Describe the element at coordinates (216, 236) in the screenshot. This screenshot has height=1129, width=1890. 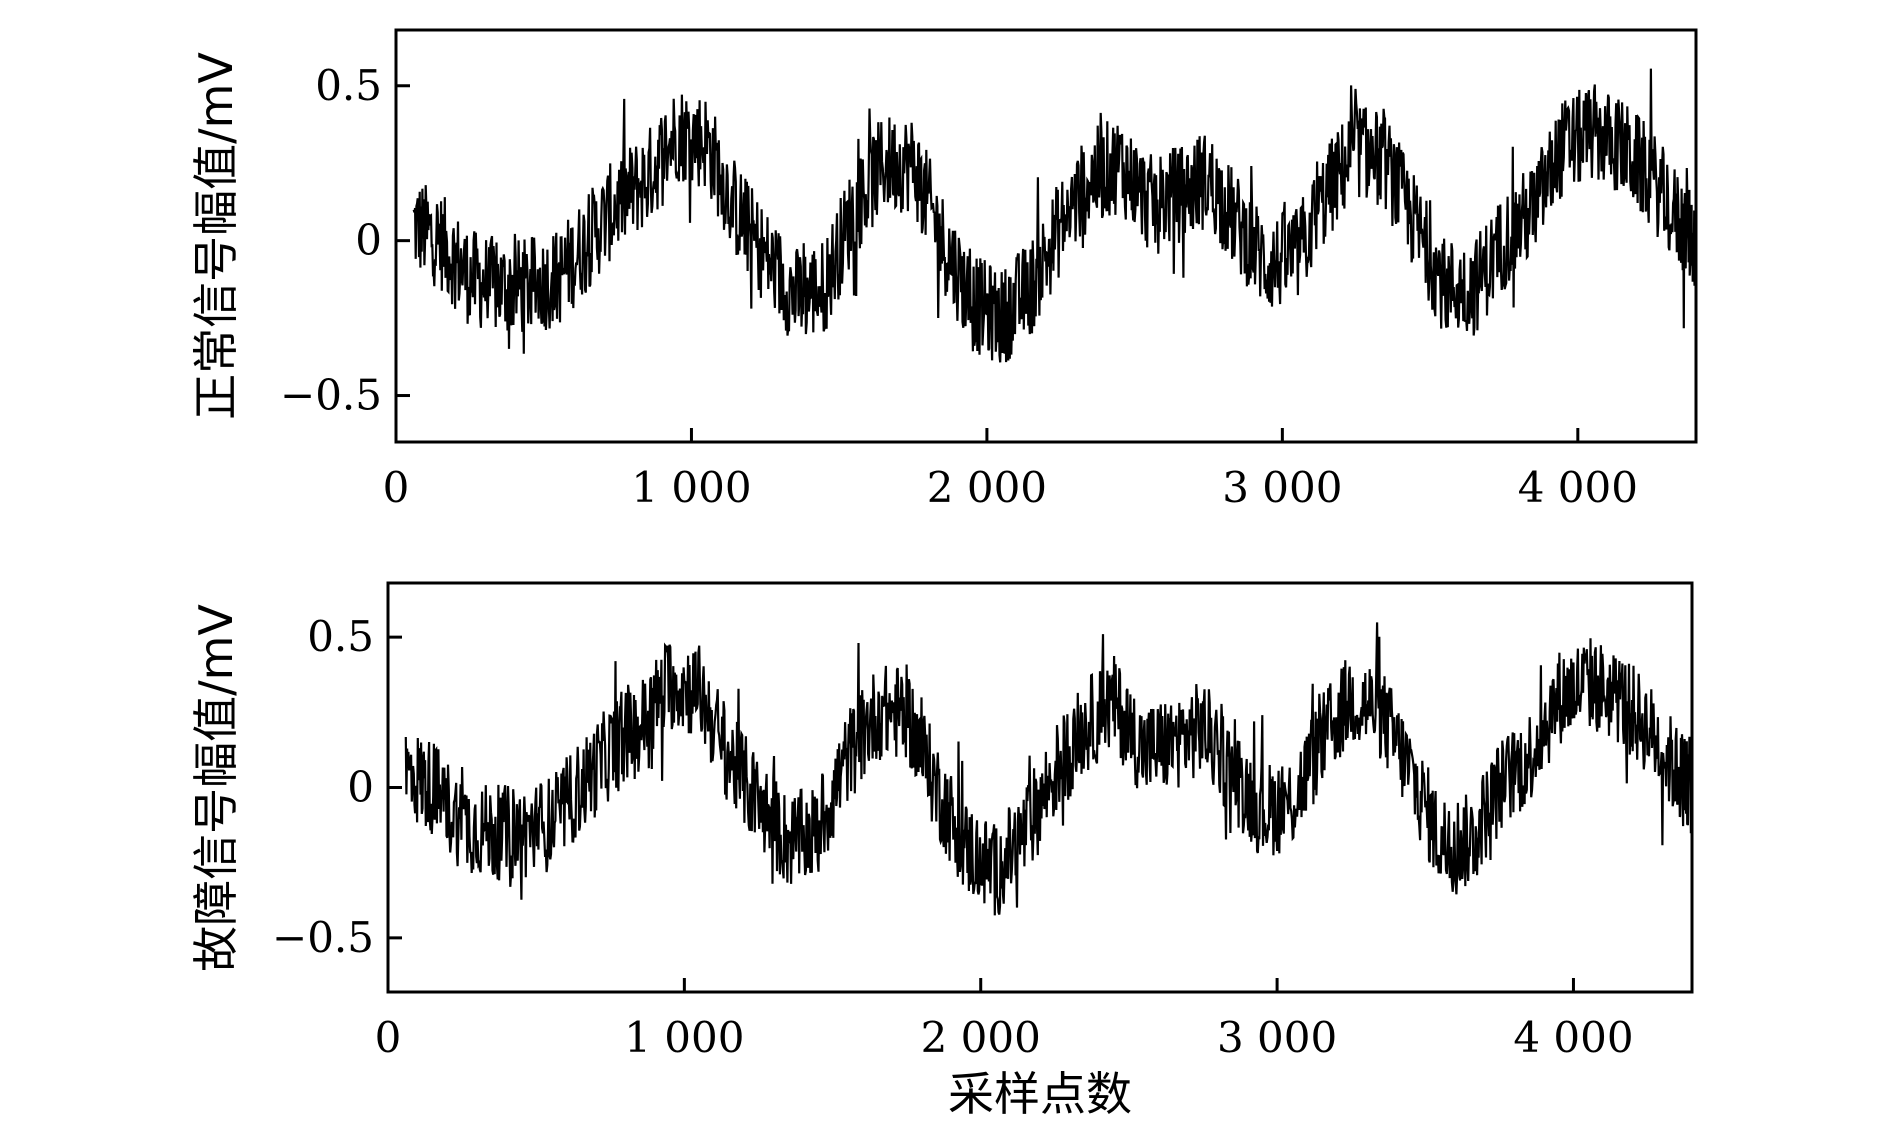
I see `y-axis-label: 正常信号幅值/mV` at that location.